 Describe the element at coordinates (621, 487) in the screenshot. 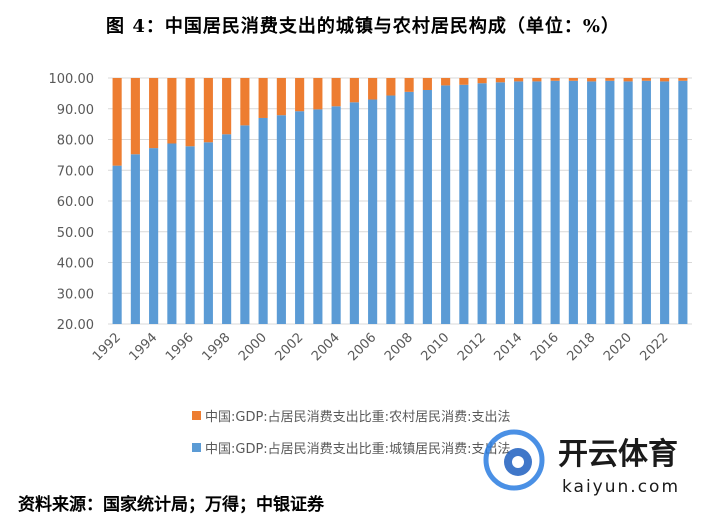

I see `svg-text: kaiyun.com` at that location.